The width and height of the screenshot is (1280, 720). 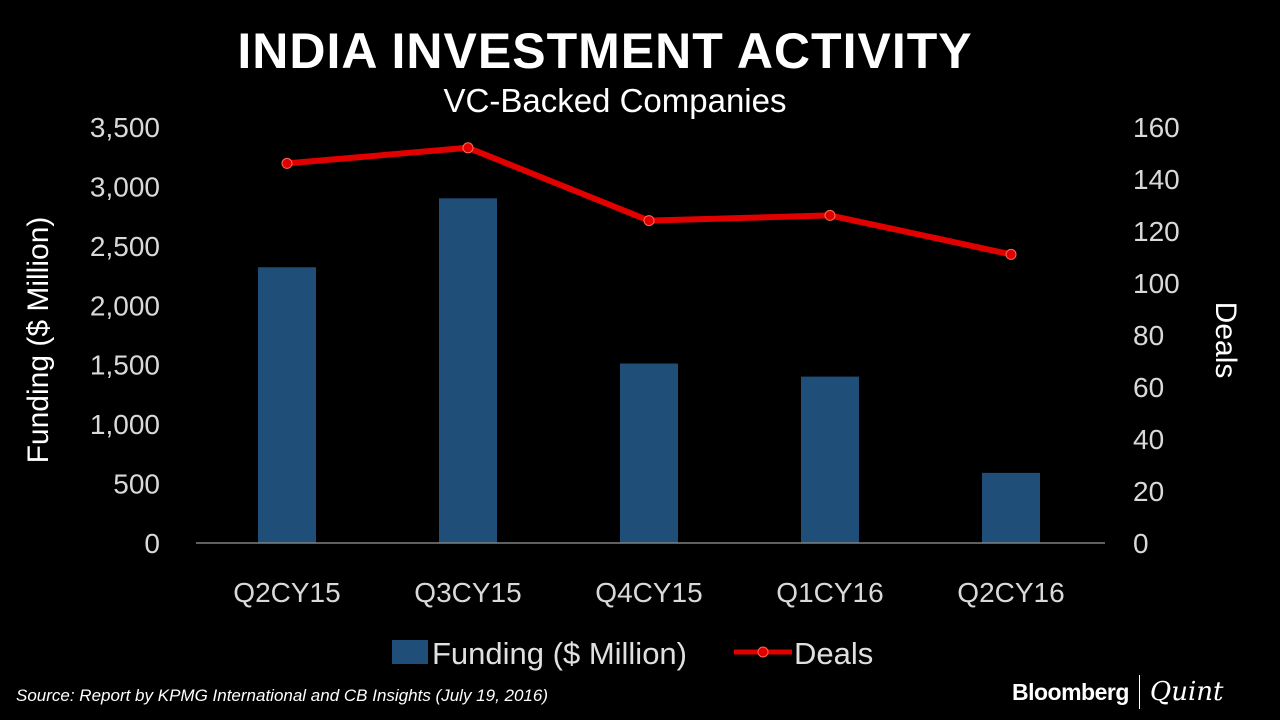 What do you see at coordinates (125, 246) in the screenshot?
I see `y-tick-label: 2,500` at bounding box center [125, 246].